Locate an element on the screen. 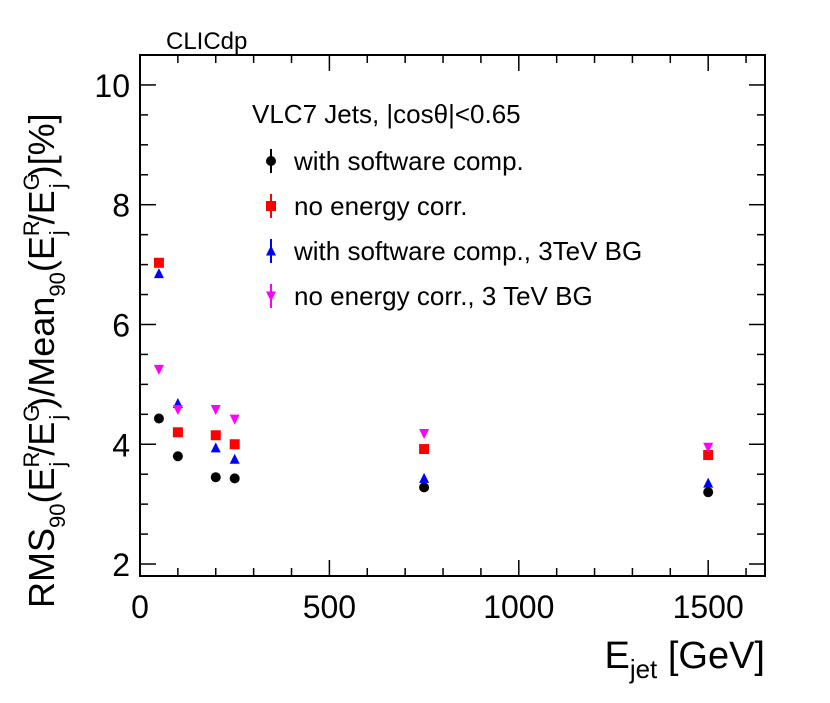  y-label-part: )[%] is located at coordinates (41, 145).